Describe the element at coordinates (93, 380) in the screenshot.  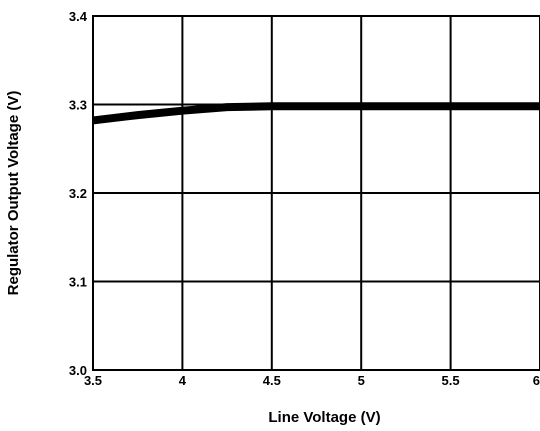
I see `x-tick-label: 3.5` at that location.